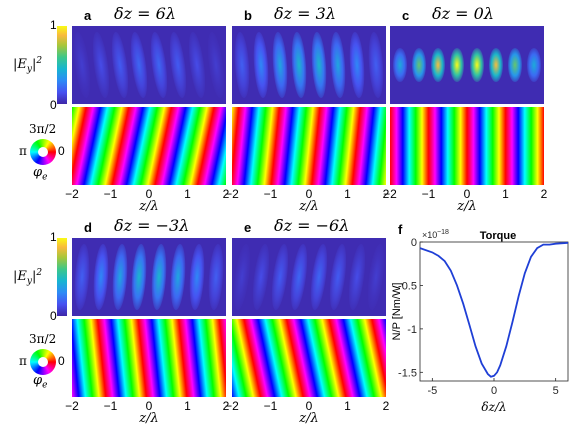 The image size is (581, 437). I want to click on y-tick-label: -1, so click(412, 330).